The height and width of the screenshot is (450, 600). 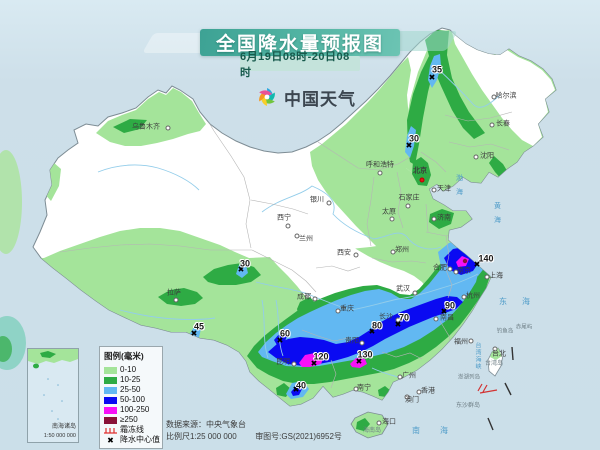 What do you see at coordinates (369, 425) in the screenshot?
I see `hainan-island` at bounding box center [369, 425].